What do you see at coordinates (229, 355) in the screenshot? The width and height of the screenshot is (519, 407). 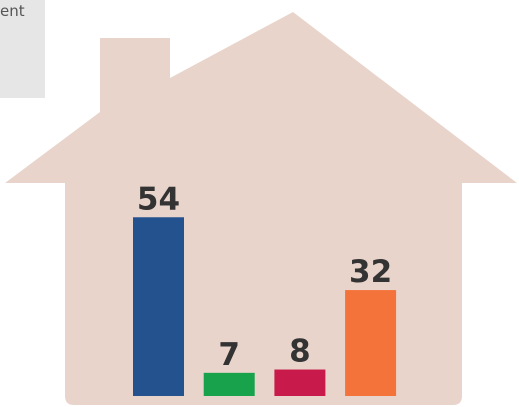 I see `value-label: 7` at bounding box center [229, 355].